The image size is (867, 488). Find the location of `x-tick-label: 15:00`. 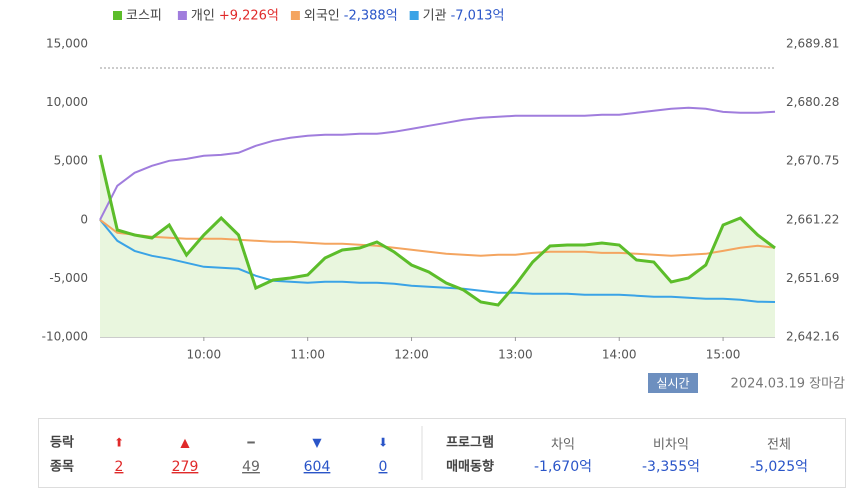

x-tick-label: 15:00 is located at coordinates (723, 355).